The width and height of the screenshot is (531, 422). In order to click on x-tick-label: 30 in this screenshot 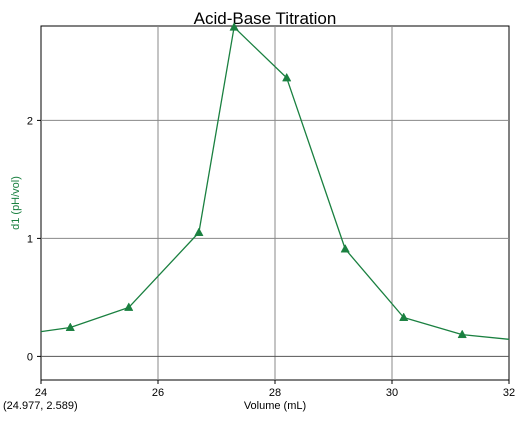, I will do `click(392, 393)`.